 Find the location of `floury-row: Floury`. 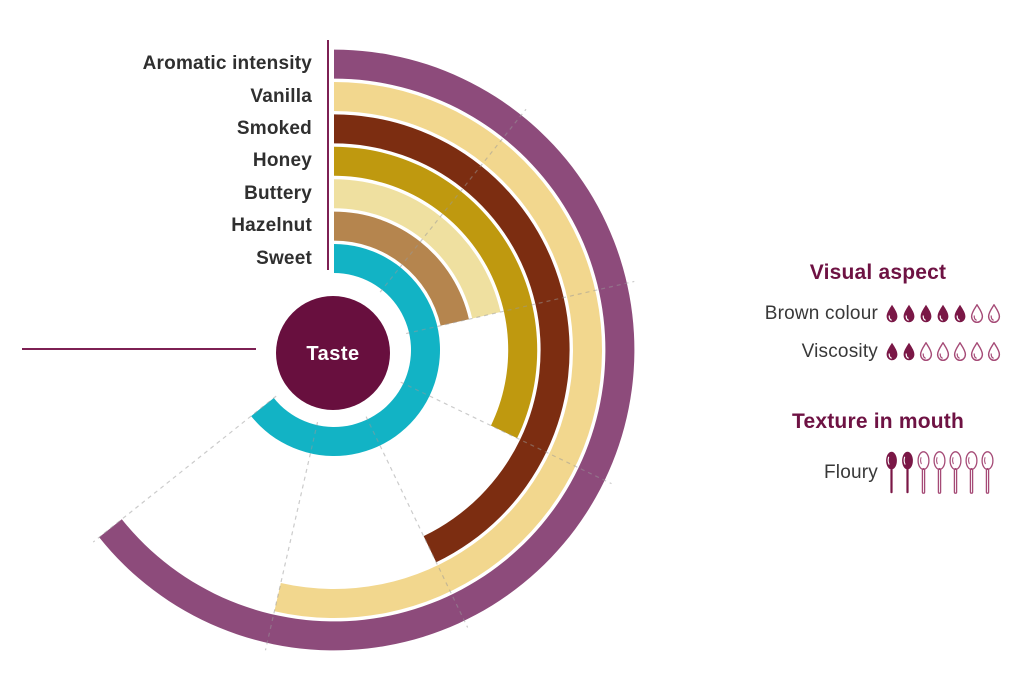

floury-row: Floury is located at coordinates (869, 473).